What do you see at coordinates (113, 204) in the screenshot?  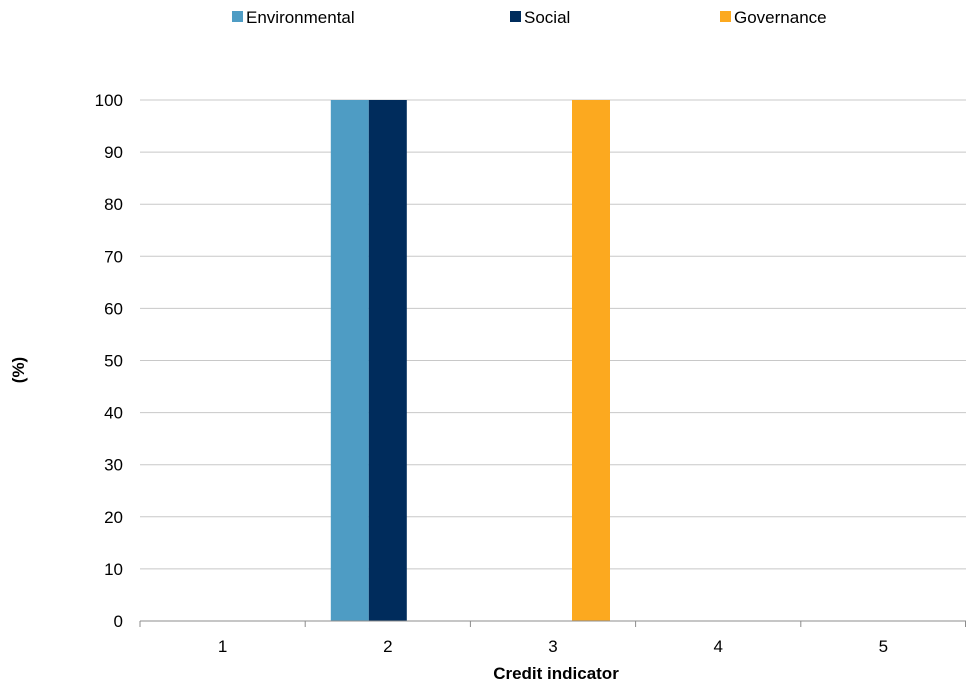 I see `y-tick-label: 80` at bounding box center [113, 204].